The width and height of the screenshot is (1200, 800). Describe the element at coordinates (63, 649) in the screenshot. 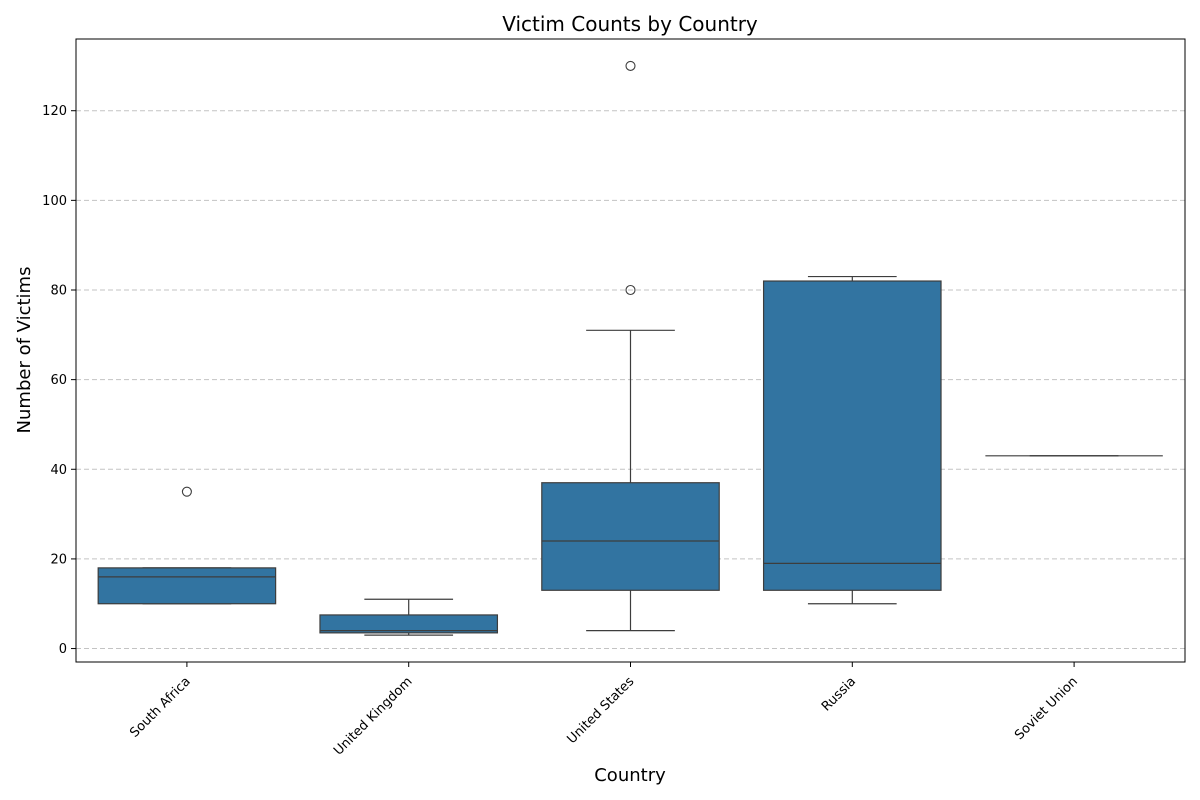

I see `y-tick-label: 0` at that location.